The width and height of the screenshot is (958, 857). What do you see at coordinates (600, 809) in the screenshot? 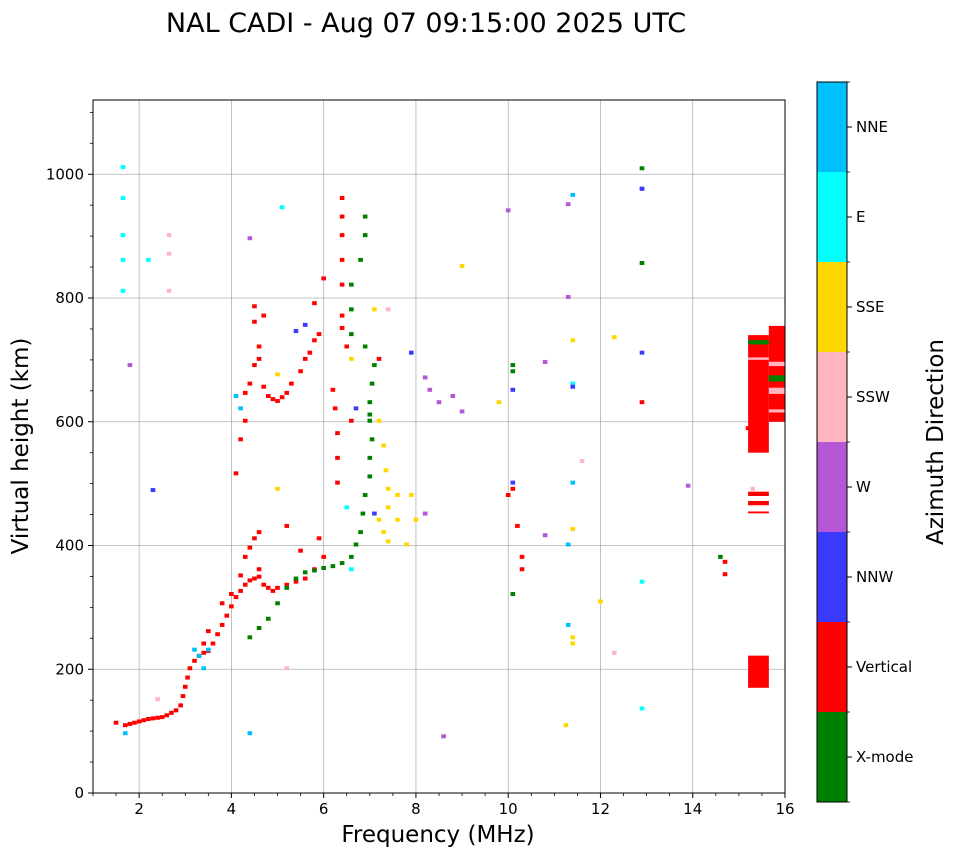
I see `x-tick-label: 12` at bounding box center [600, 809].